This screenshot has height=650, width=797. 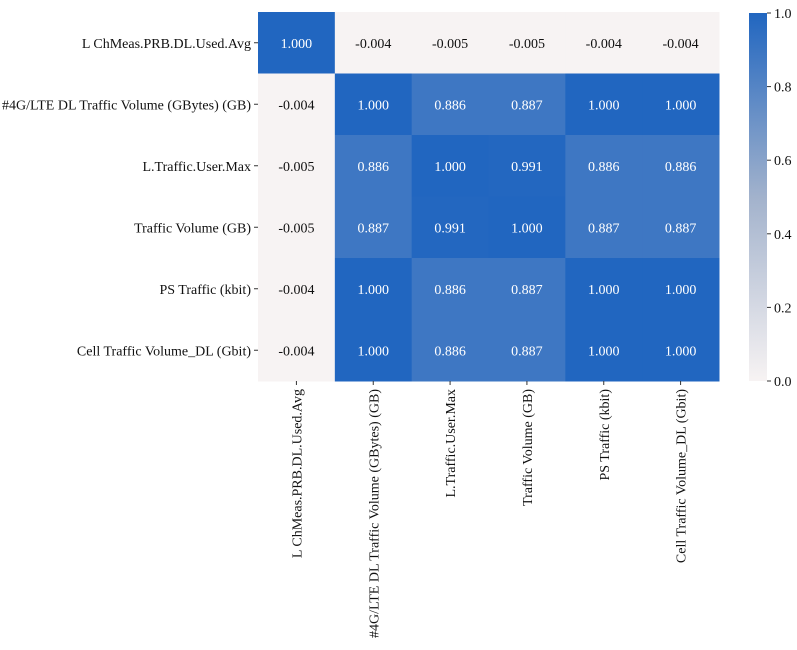 What do you see at coordinates (783, 382) in the screenshot?
I see `colorbar-tick-label: 0.0` at bounding box center [783, 382].